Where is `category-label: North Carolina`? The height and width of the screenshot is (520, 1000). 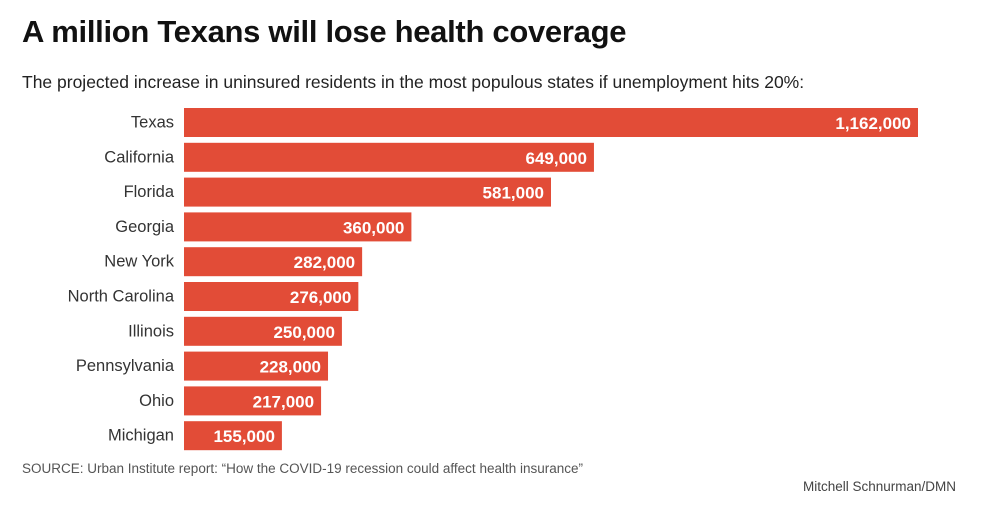
category-label: North Carolina is located at coordinates (121, 297).